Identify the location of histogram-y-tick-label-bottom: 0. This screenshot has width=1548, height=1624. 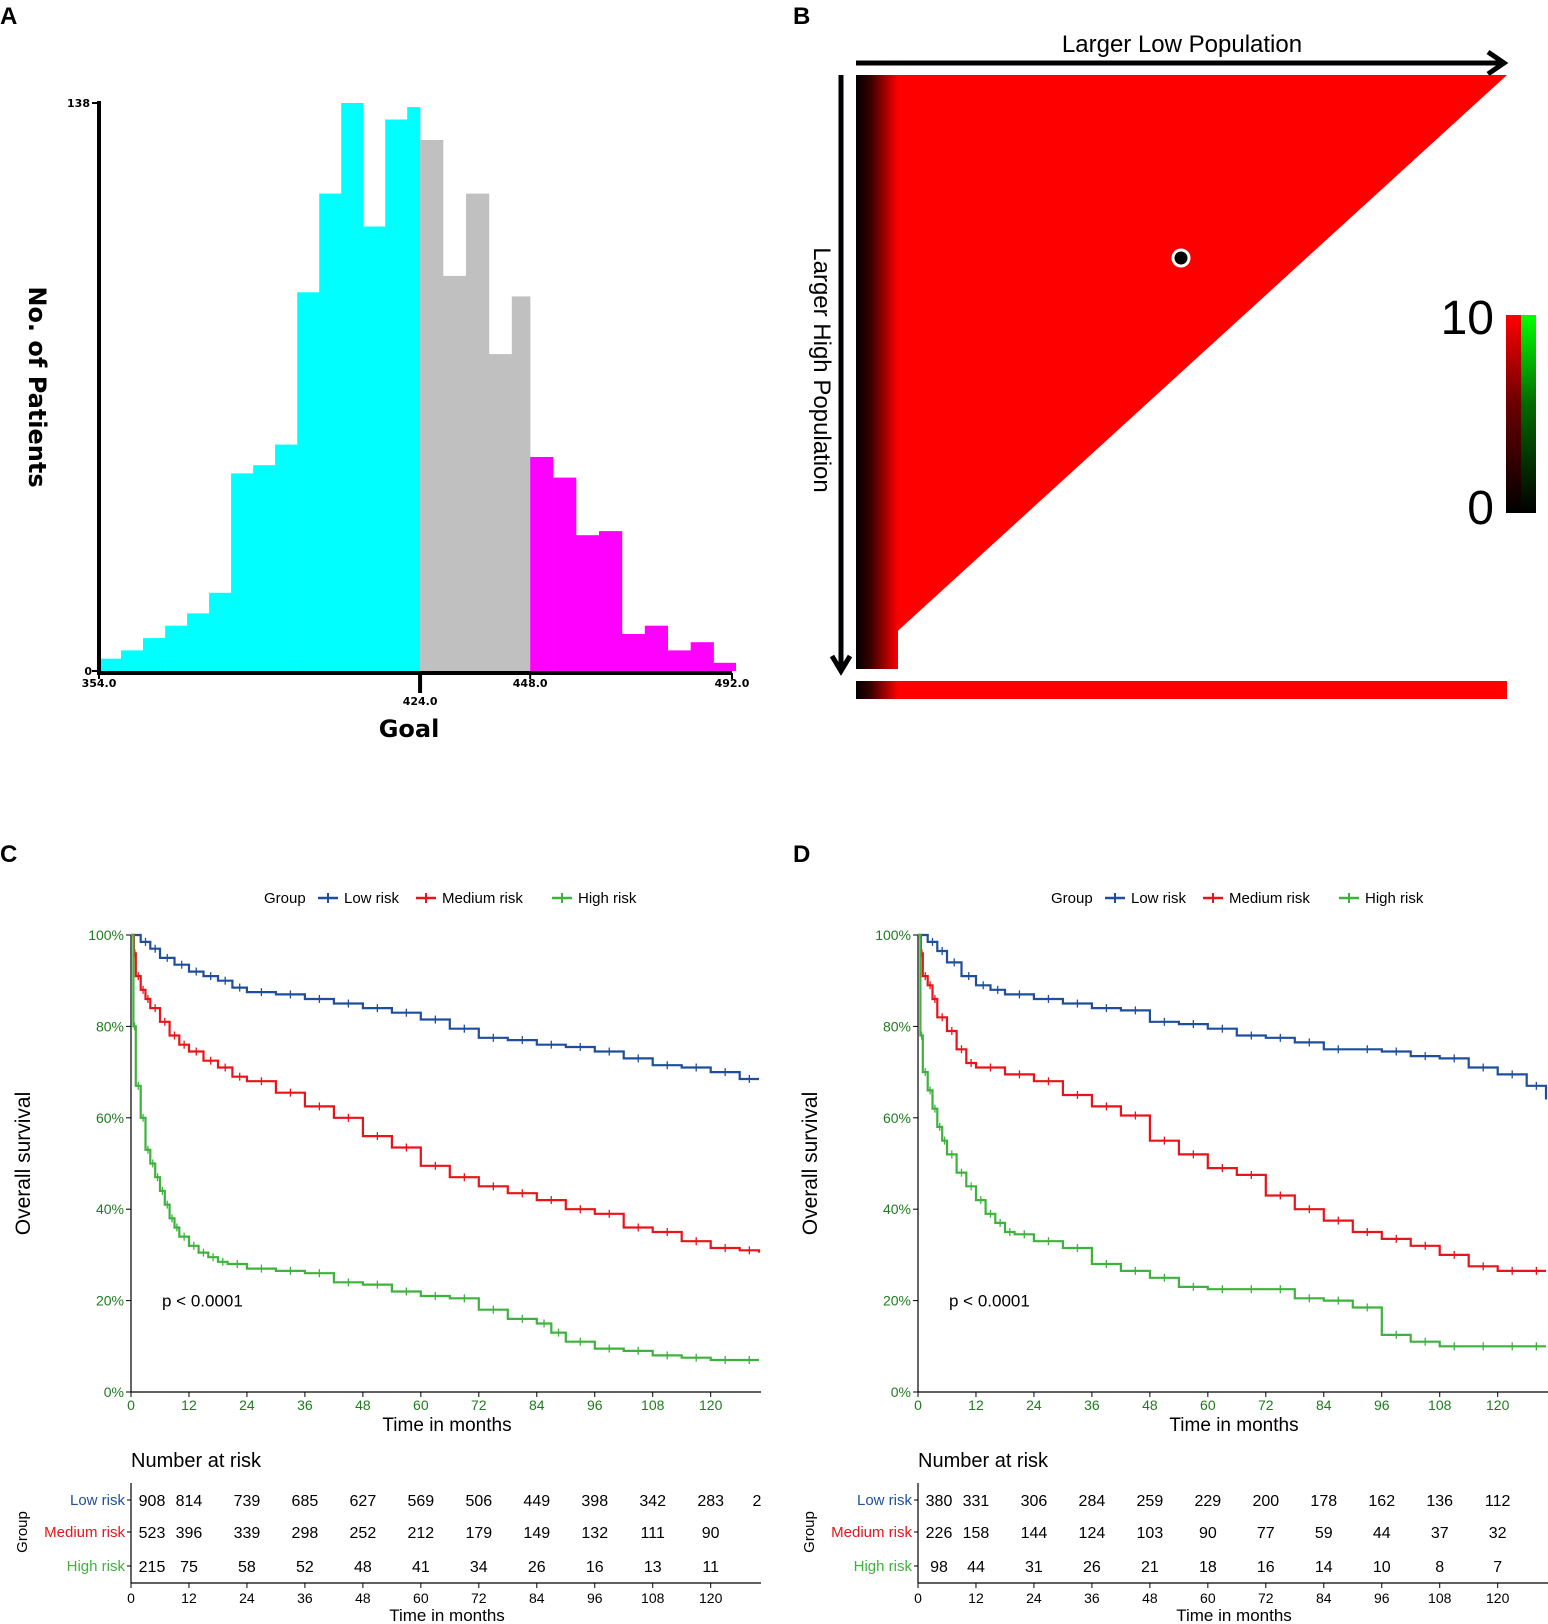
(88, 671).